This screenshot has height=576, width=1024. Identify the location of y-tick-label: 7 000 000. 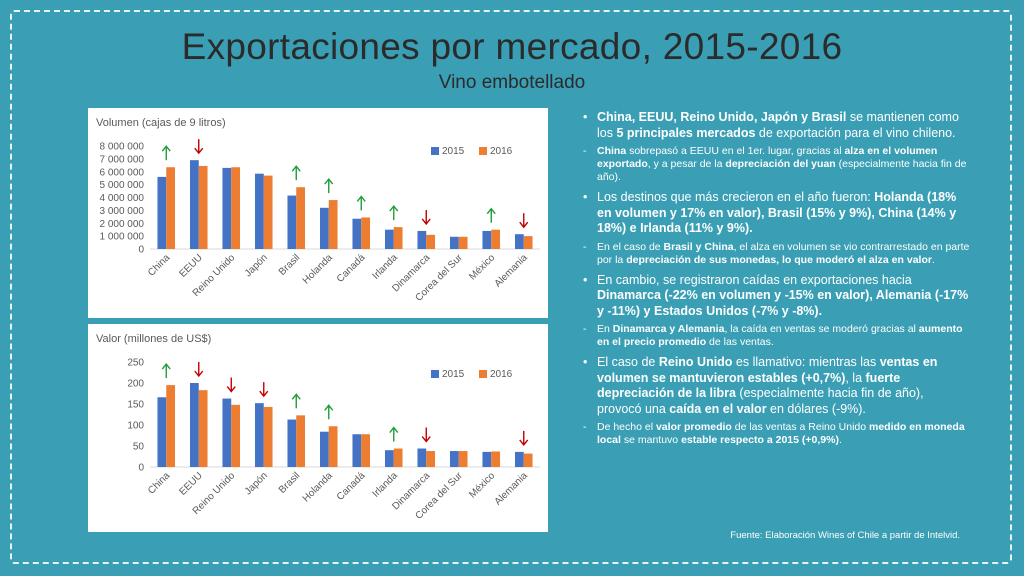
(122, 159).